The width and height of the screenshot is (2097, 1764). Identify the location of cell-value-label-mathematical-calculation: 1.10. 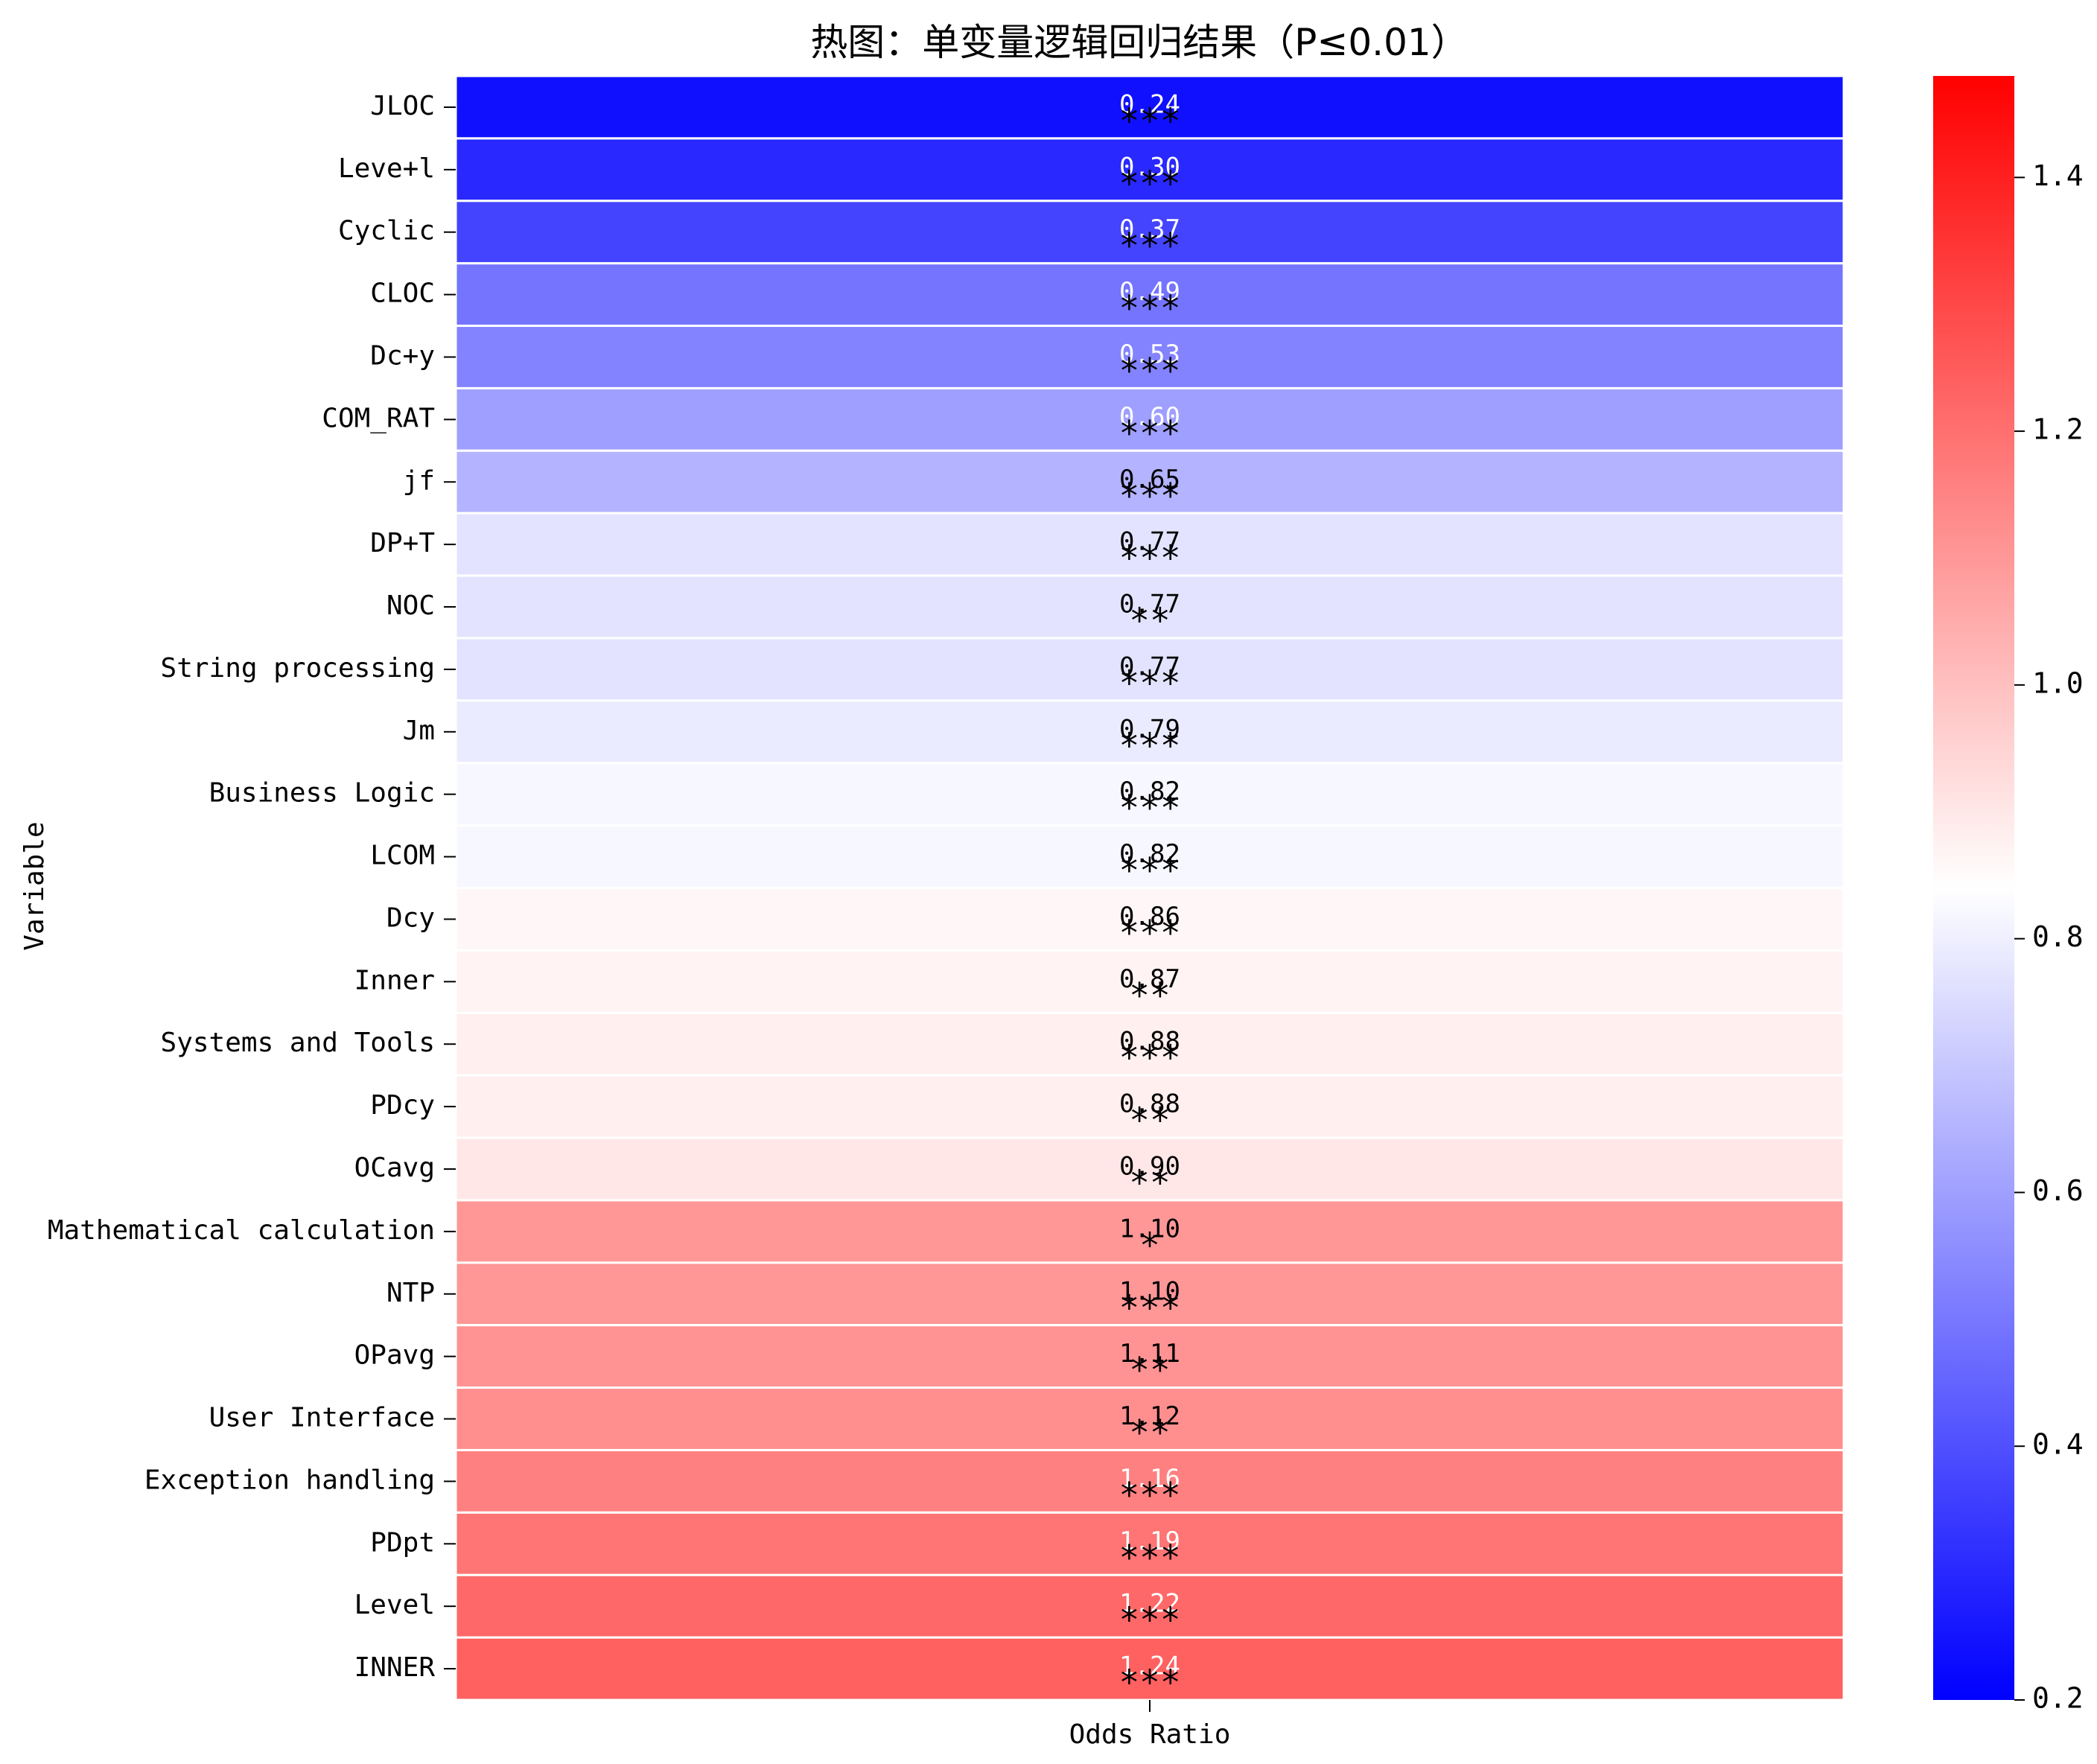
(1149, 1229).